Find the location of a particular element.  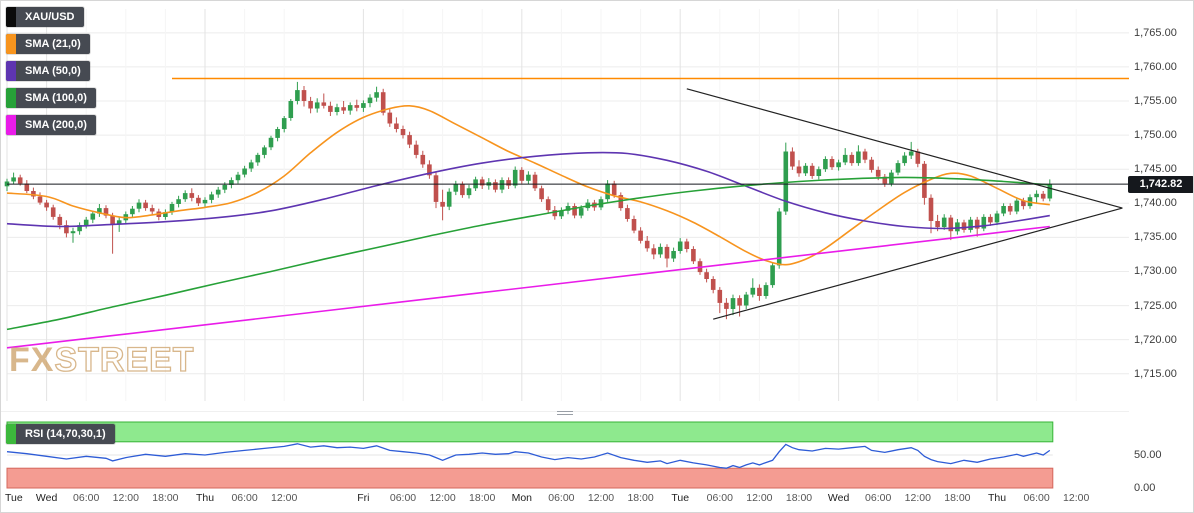

legend-item-sma-200-0: SMA (200,0) is located at coordinates (51, 125).